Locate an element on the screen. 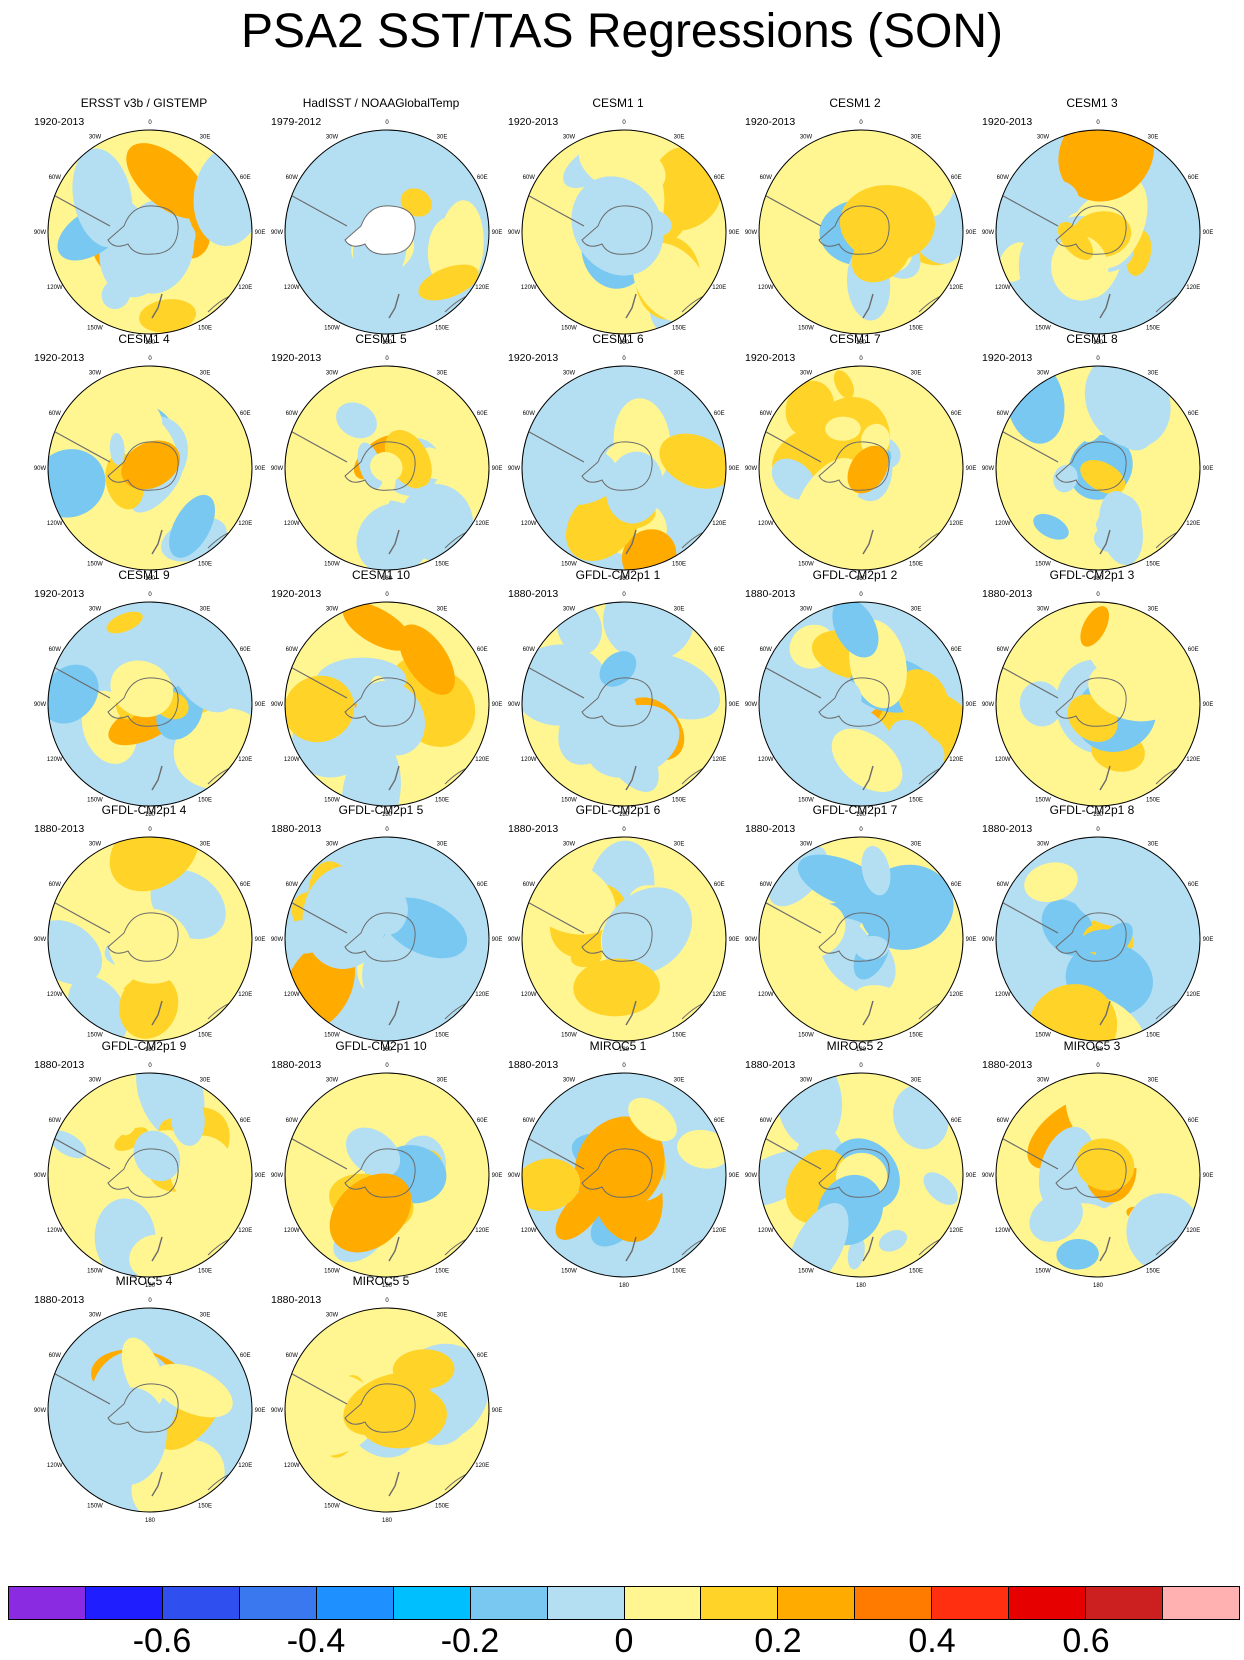  panel-title: GFDL-CM2p1 8 is located at coordinates (1092, 810).